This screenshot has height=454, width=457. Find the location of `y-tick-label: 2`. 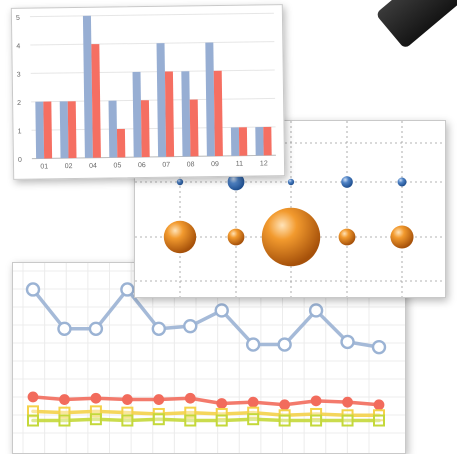

y-tick-label: 2 is located at coordinates (19, 103).